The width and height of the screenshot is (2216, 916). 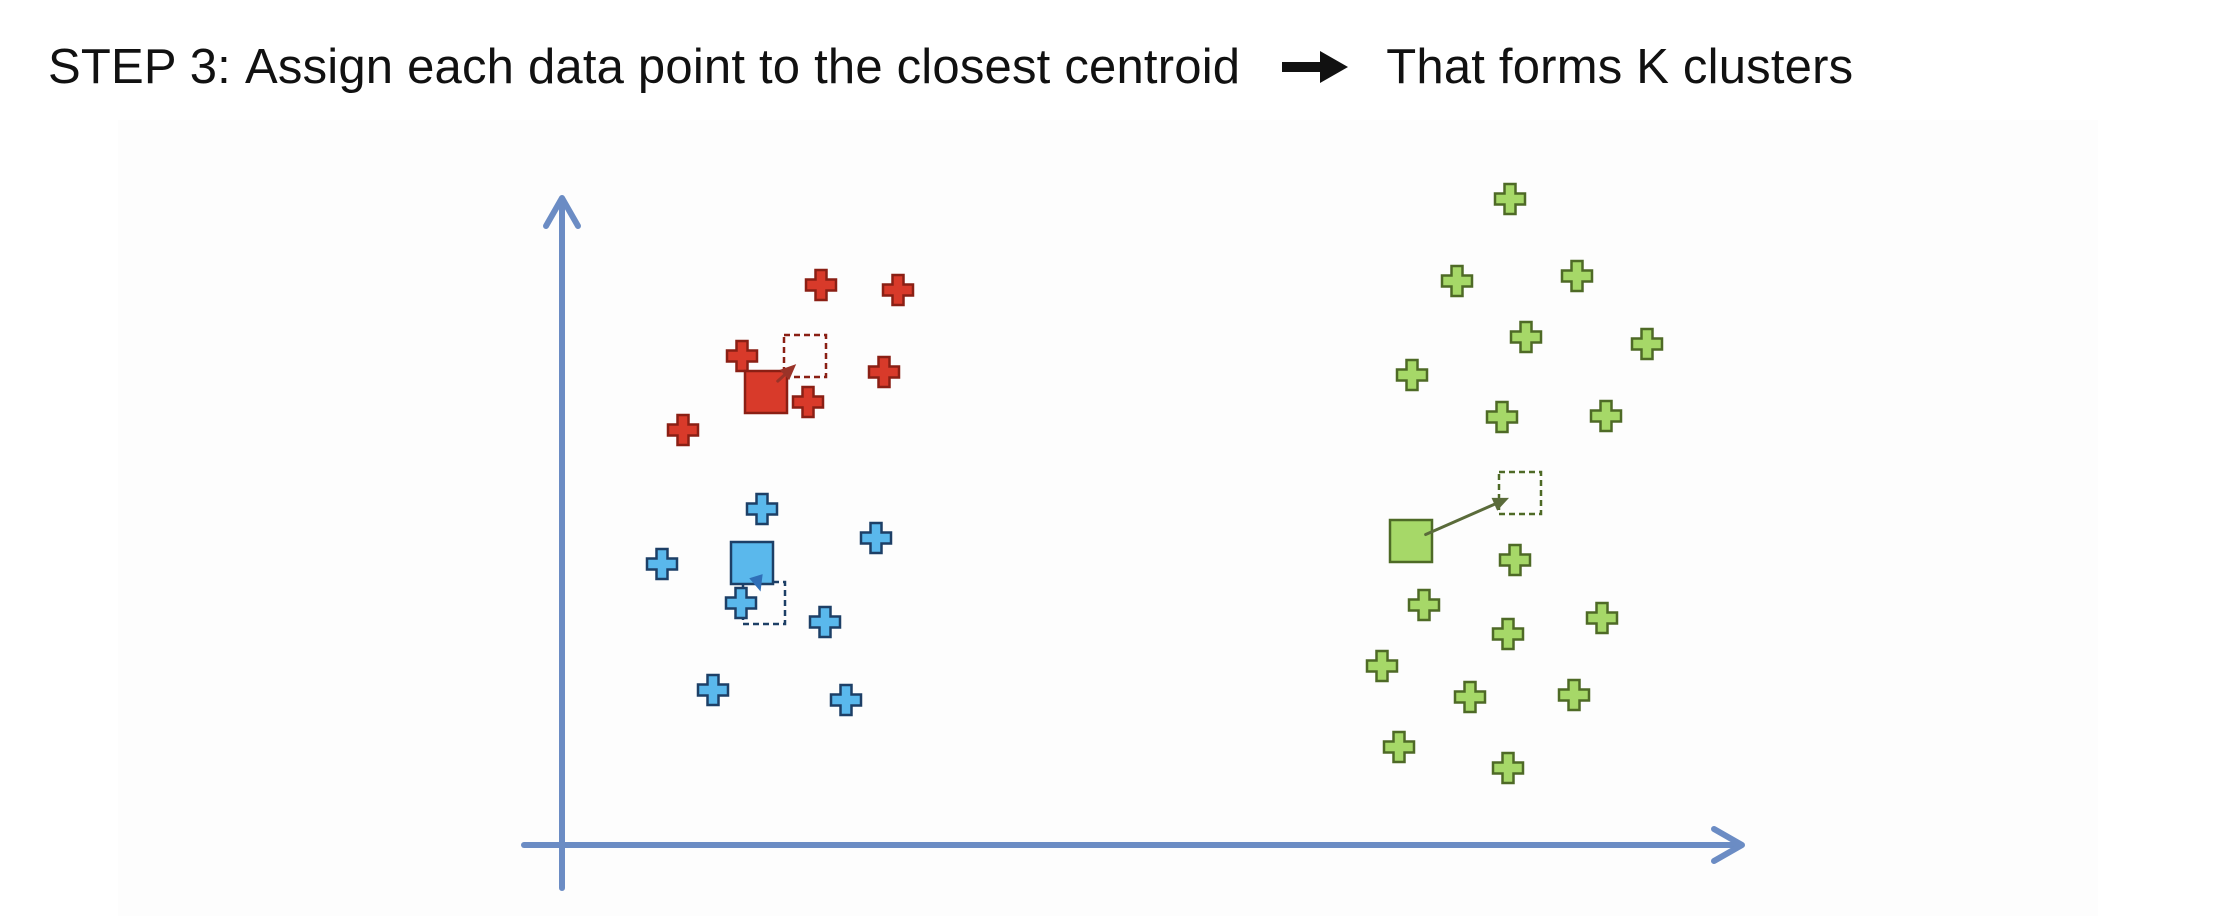 What do you see at coordinates (562, 543) in the screenshot?
I see `y-axis` at bounding box center [562, 543].